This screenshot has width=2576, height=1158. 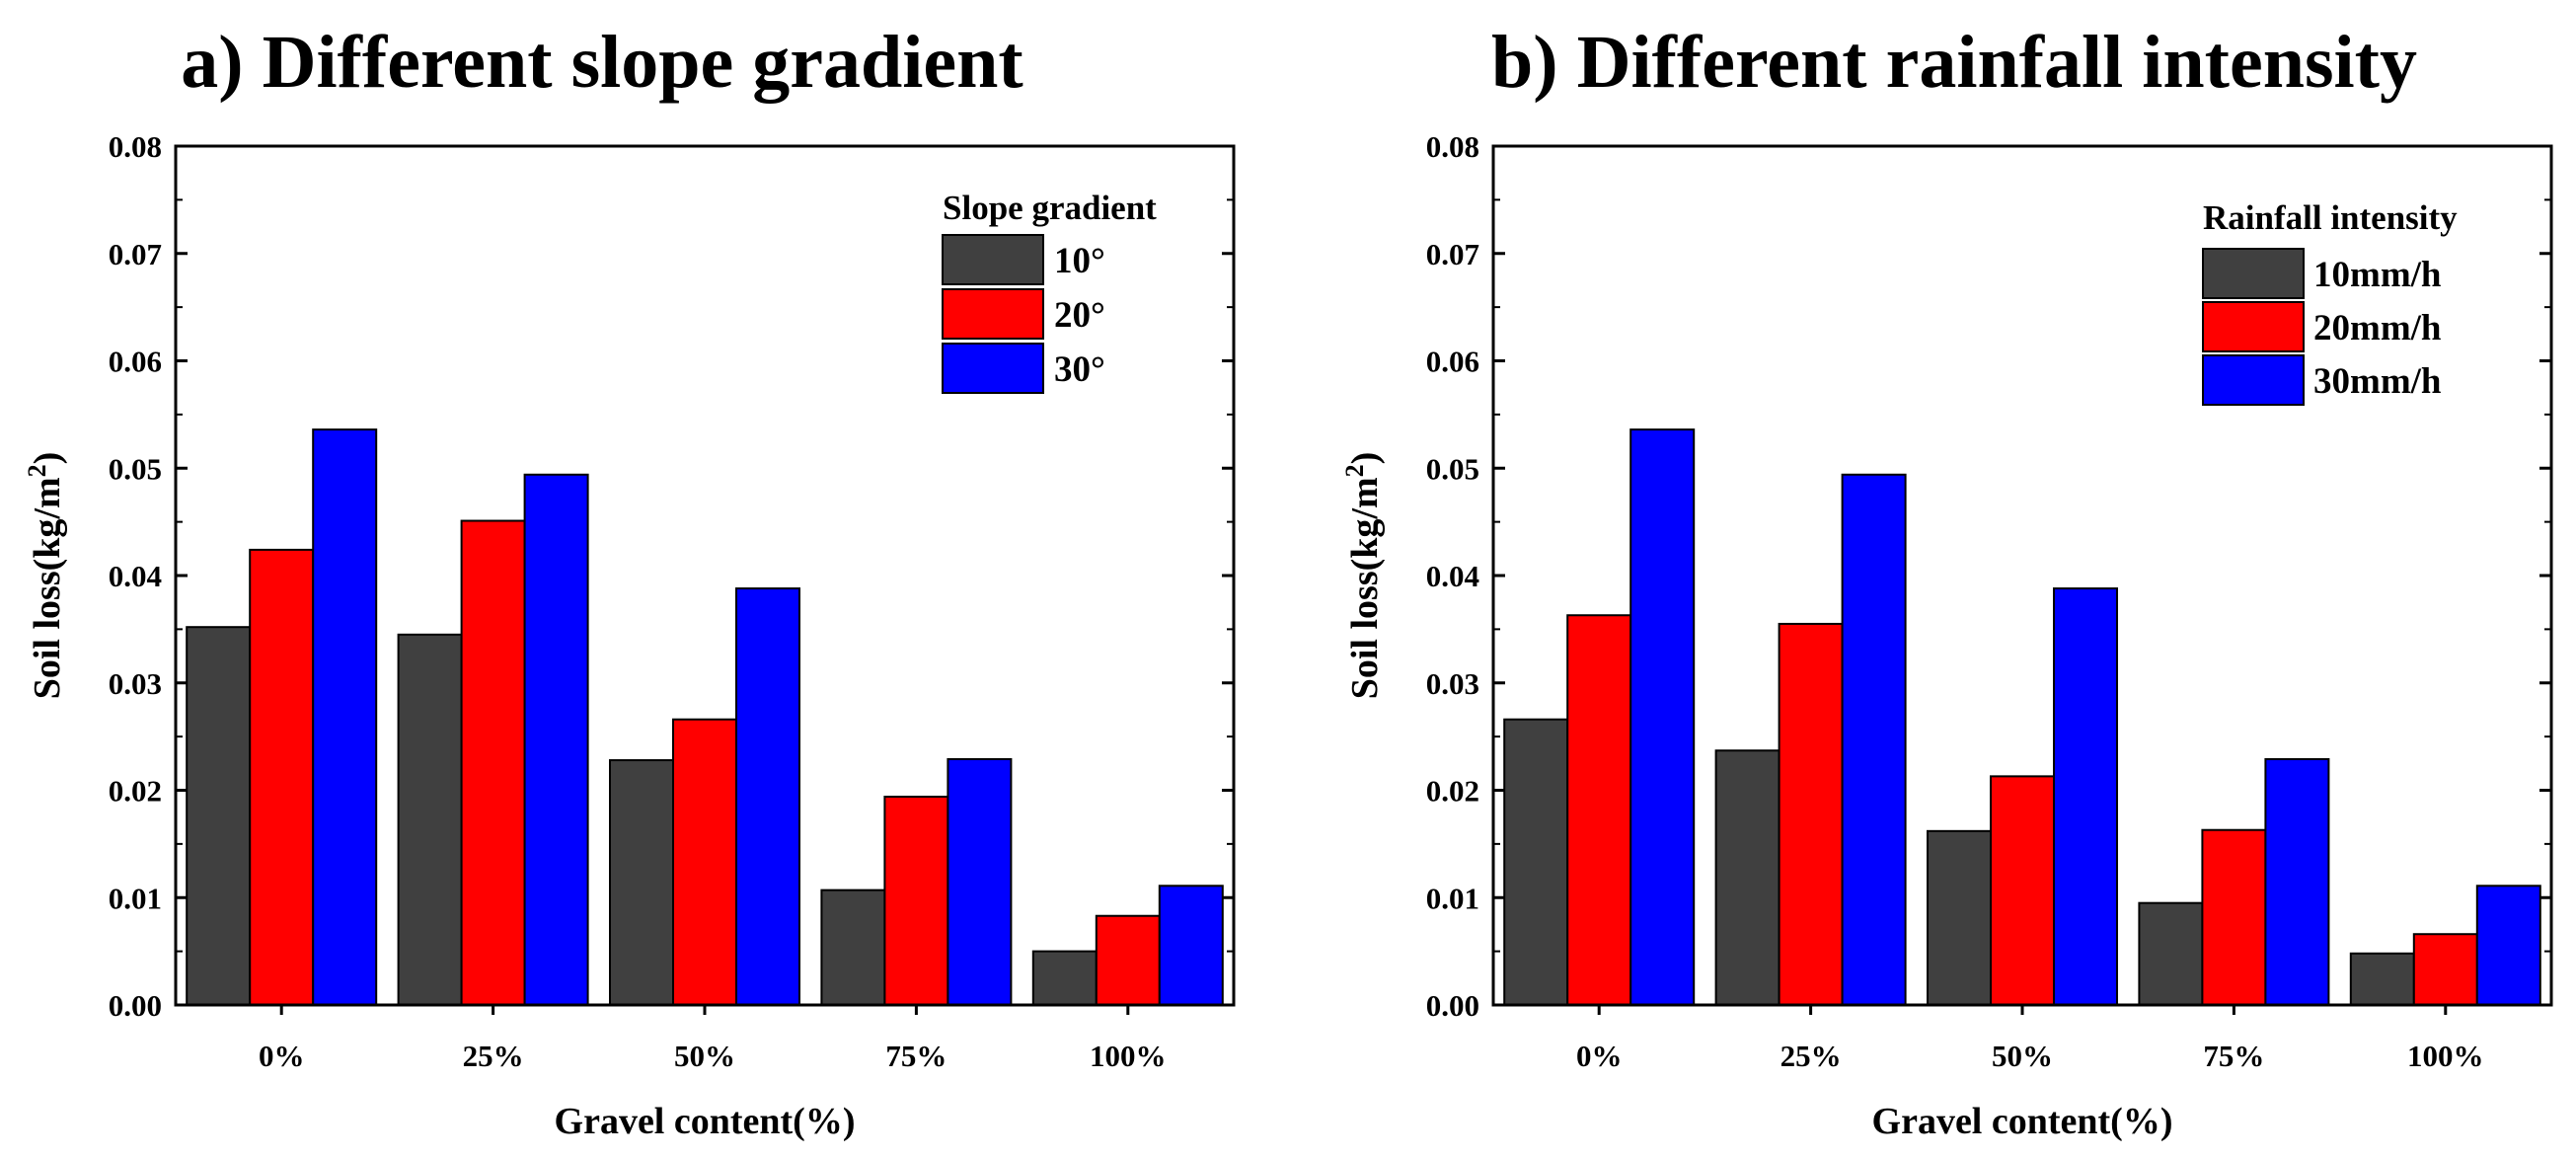 What do you see at coordinates (2297, 882) in the screenshot?
I see `bar-30mmh-75pct` at bounding box center [2297, 882].